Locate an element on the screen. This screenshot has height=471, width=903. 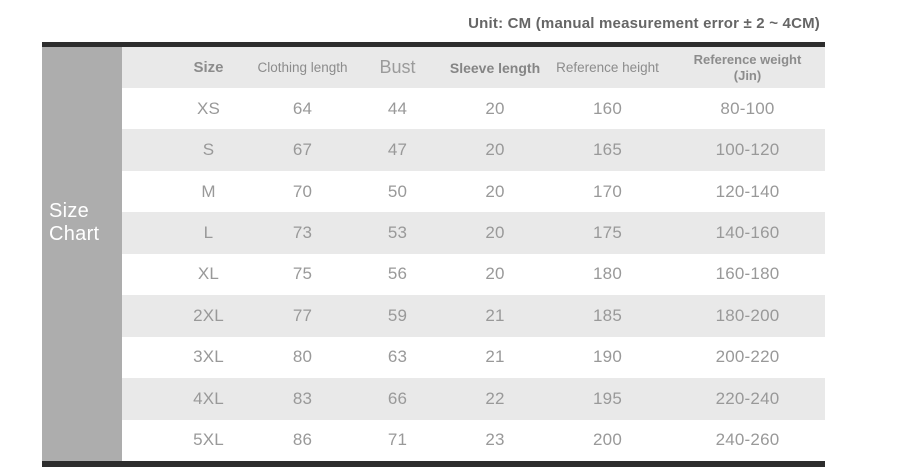
table-cell: 180-200 is located at coordinates (747, 315).